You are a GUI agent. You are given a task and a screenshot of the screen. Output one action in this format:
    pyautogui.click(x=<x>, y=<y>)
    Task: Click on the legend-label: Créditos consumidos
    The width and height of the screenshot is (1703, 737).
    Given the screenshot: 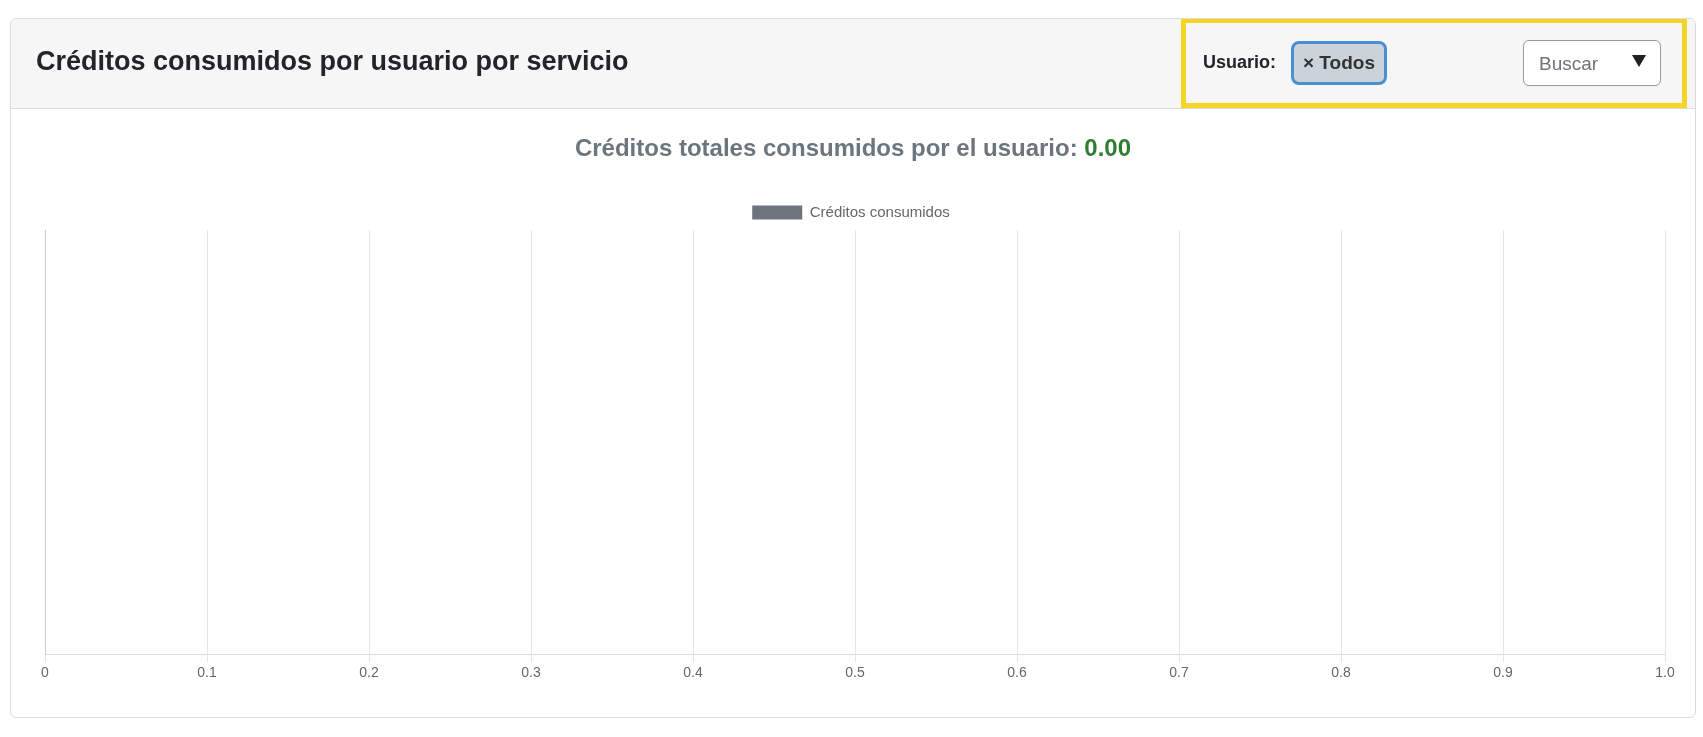 What is the action you would take?
    pyautogui.click(x=879, y=211)
    